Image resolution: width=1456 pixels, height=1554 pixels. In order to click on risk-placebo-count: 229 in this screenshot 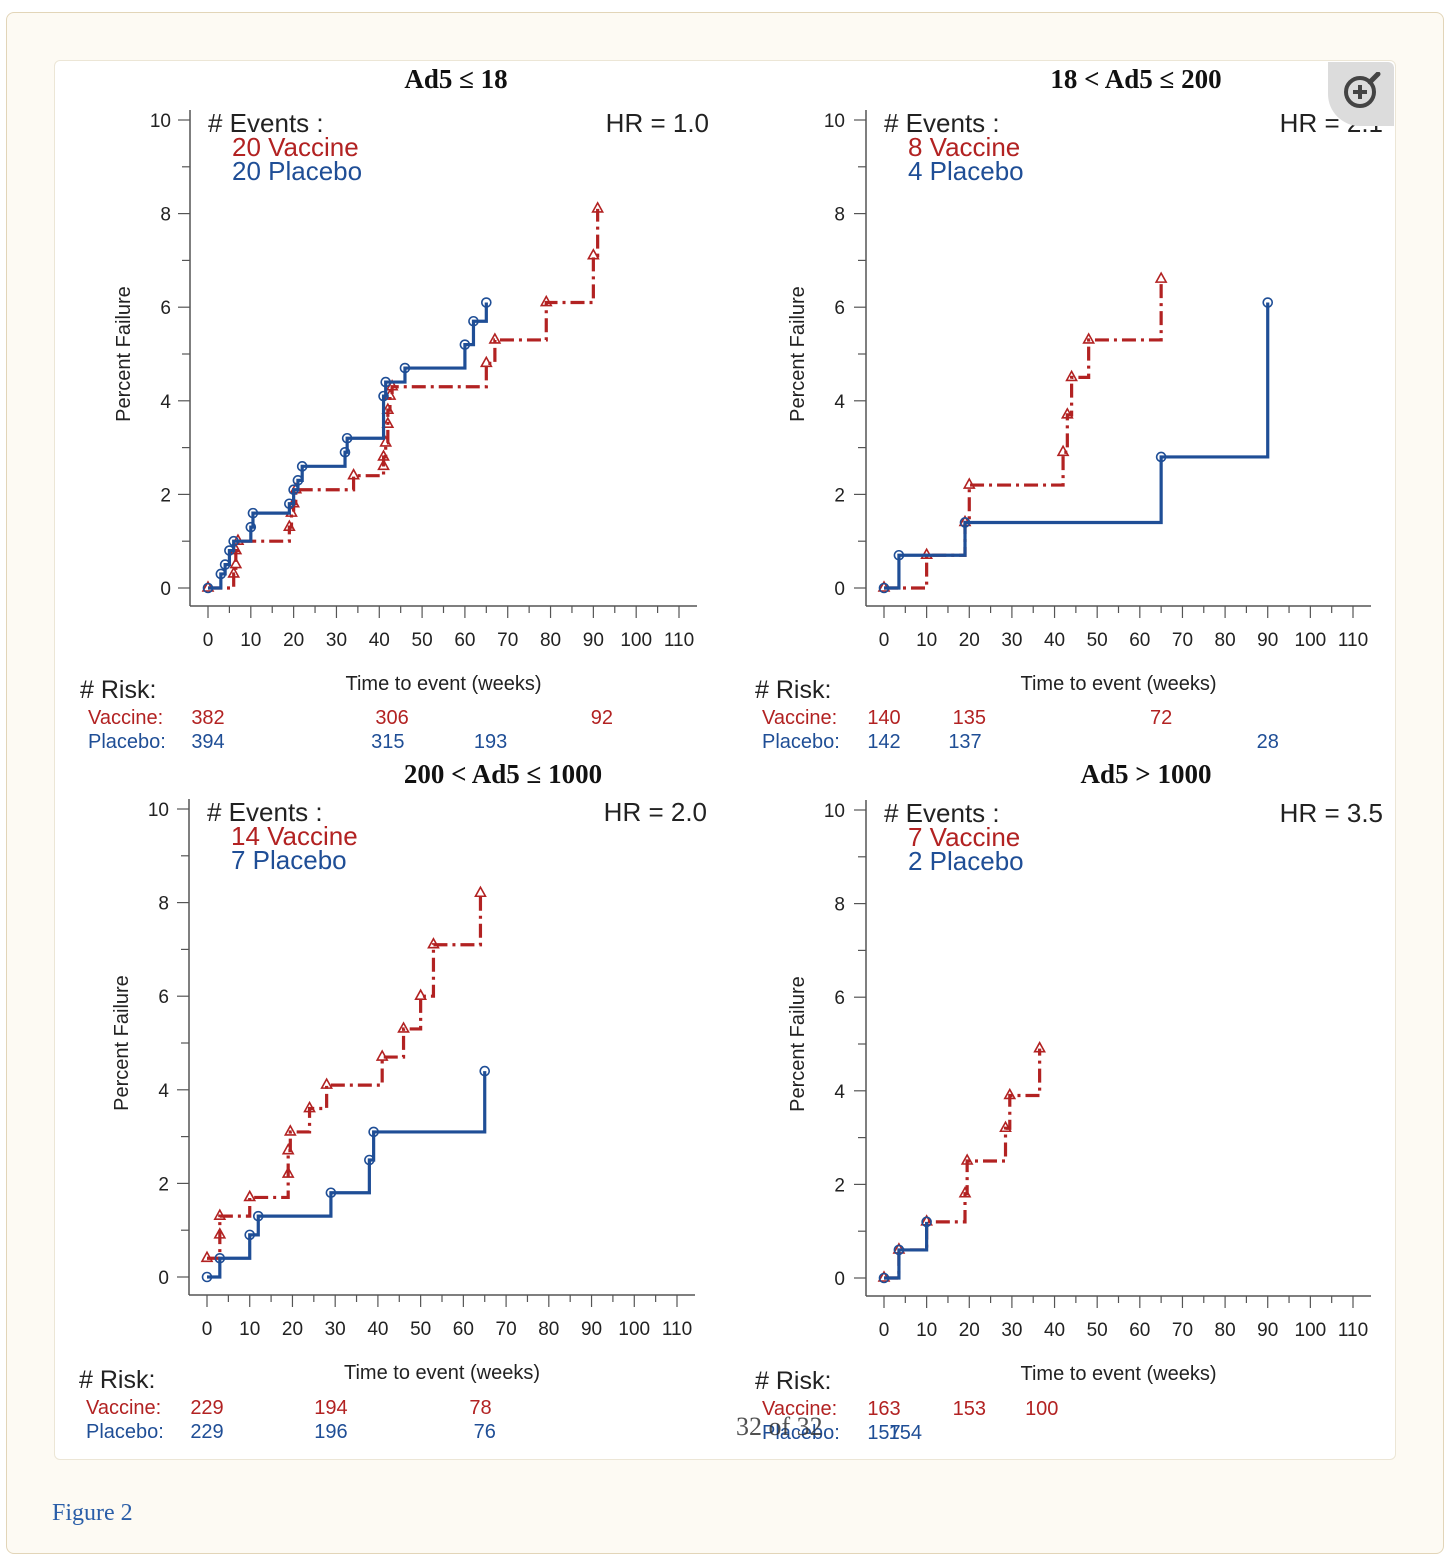, I will do `click(206, 1432)`.